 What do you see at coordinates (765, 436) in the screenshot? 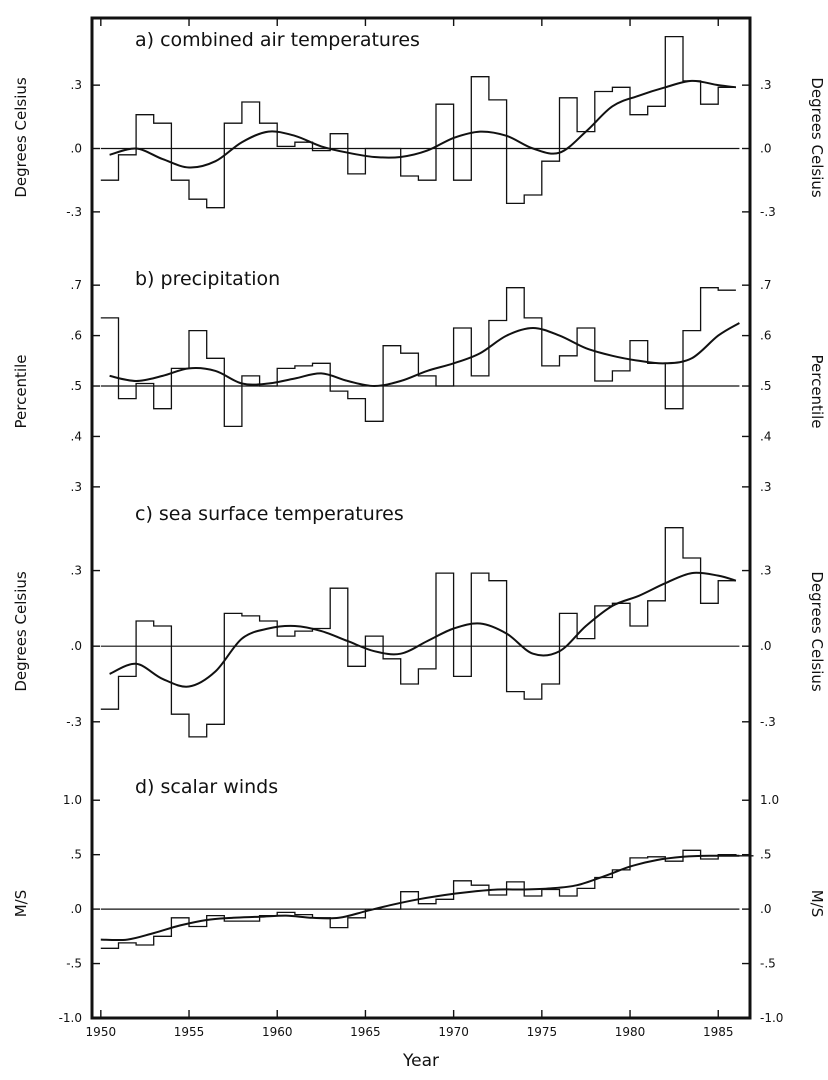
I see `y-tick-label-right: .4` at bounding box center [765, 436].